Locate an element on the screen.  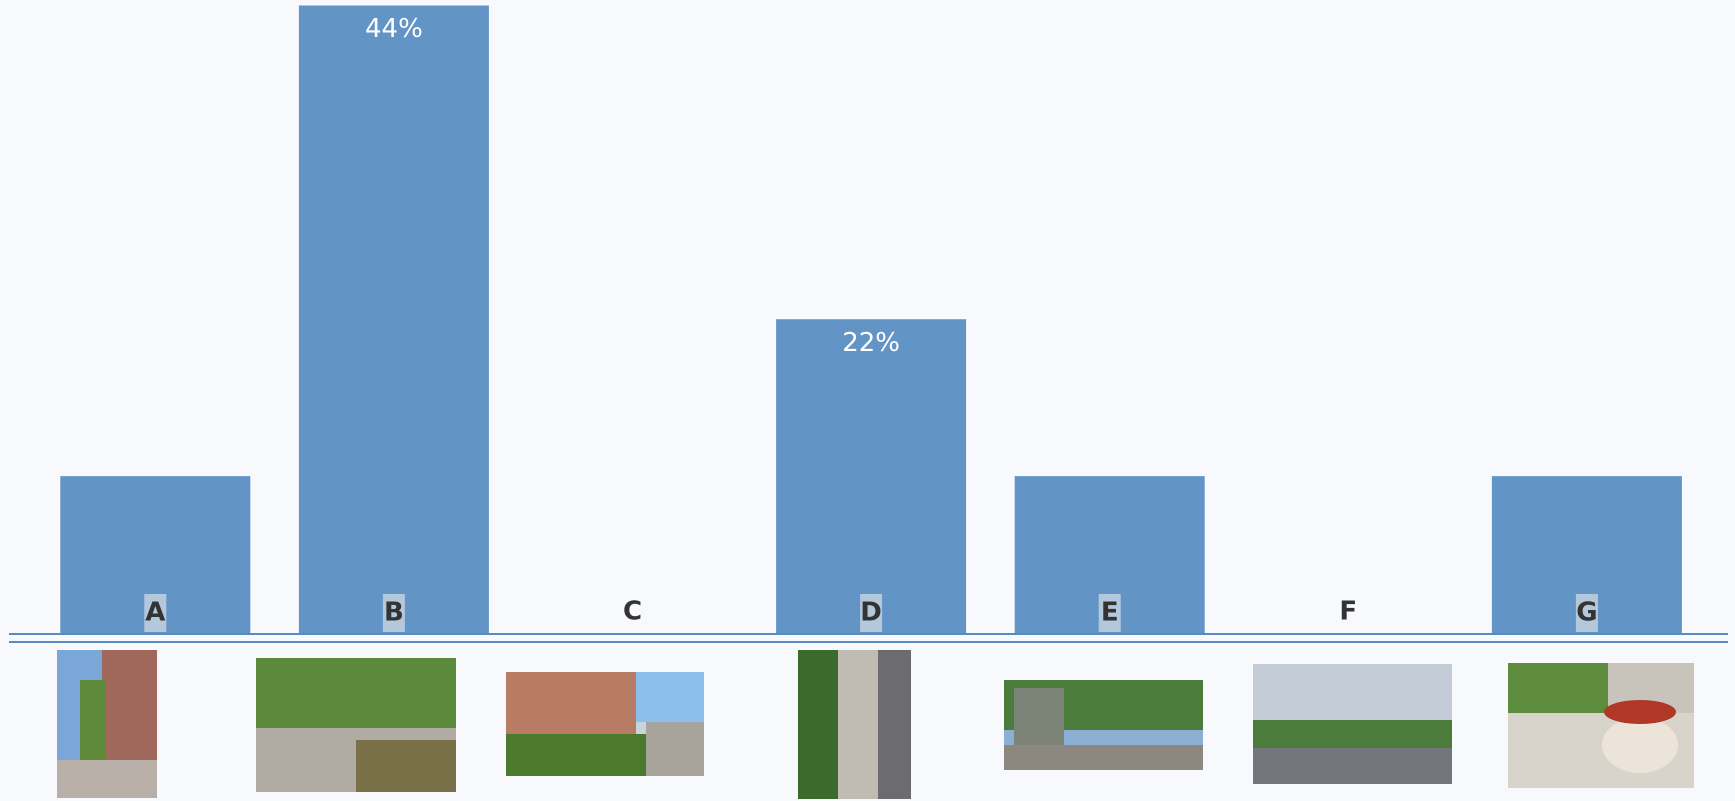
category-label: G is located at coordinates (1586, 613).